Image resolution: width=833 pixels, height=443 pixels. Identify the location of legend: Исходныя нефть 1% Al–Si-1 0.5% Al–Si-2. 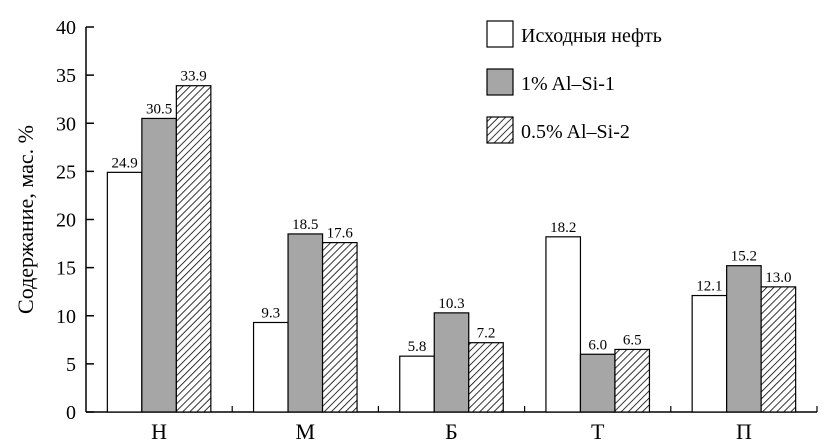
(574, 82).